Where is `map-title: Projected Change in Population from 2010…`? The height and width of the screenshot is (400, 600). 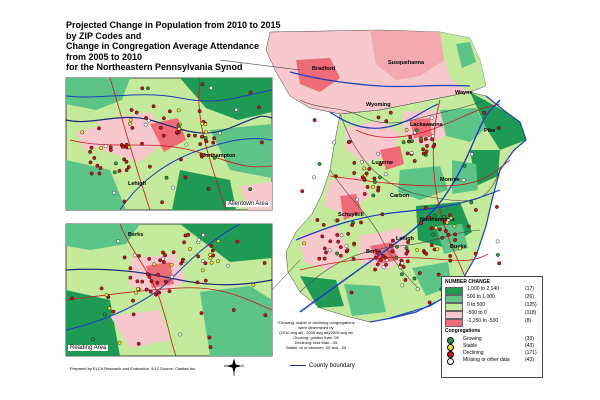 map-title: Projected Change in Population from 2010… is located at coordinates (186, 46).